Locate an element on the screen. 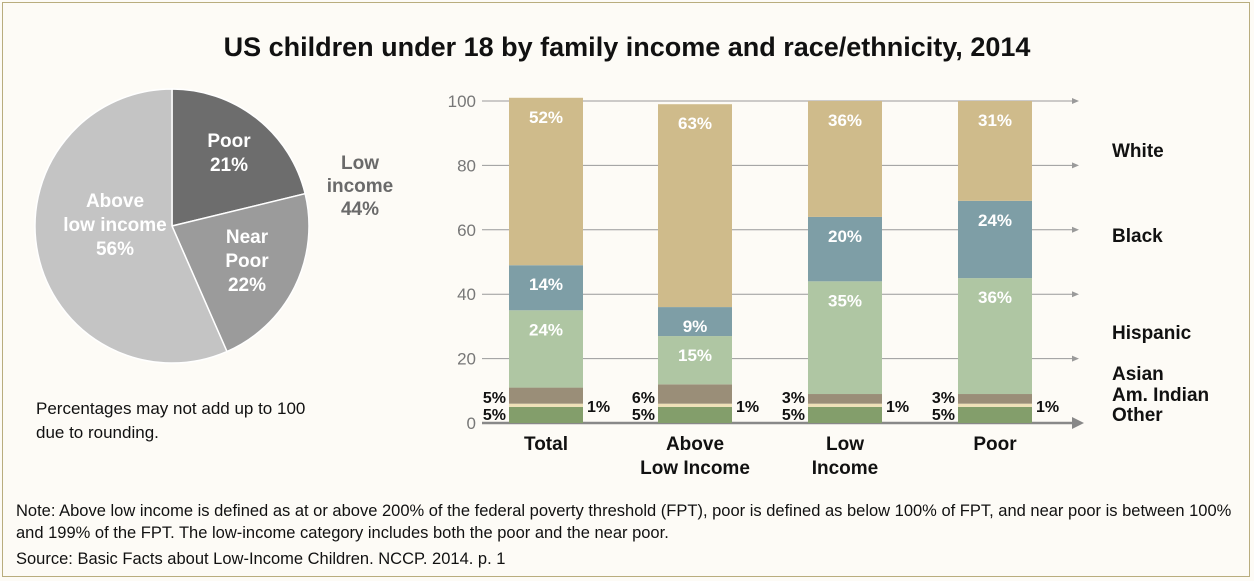  bar-segment-asian-low-income is located at coordinates (845, 399).